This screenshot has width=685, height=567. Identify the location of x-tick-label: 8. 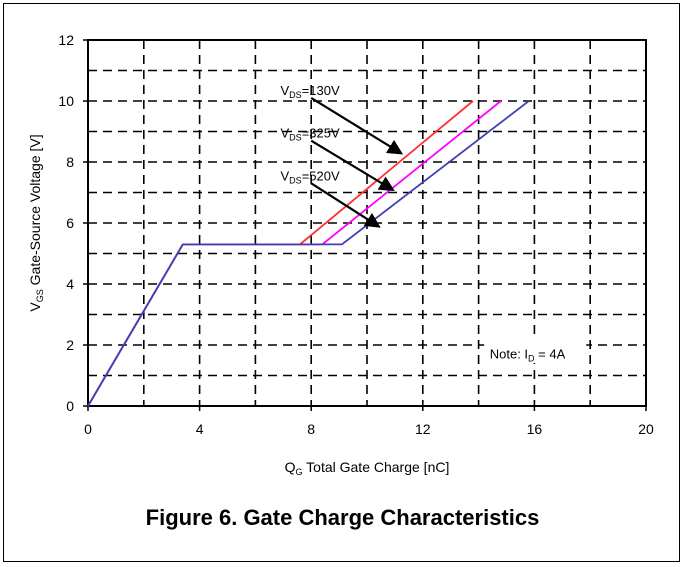
(311, 429).